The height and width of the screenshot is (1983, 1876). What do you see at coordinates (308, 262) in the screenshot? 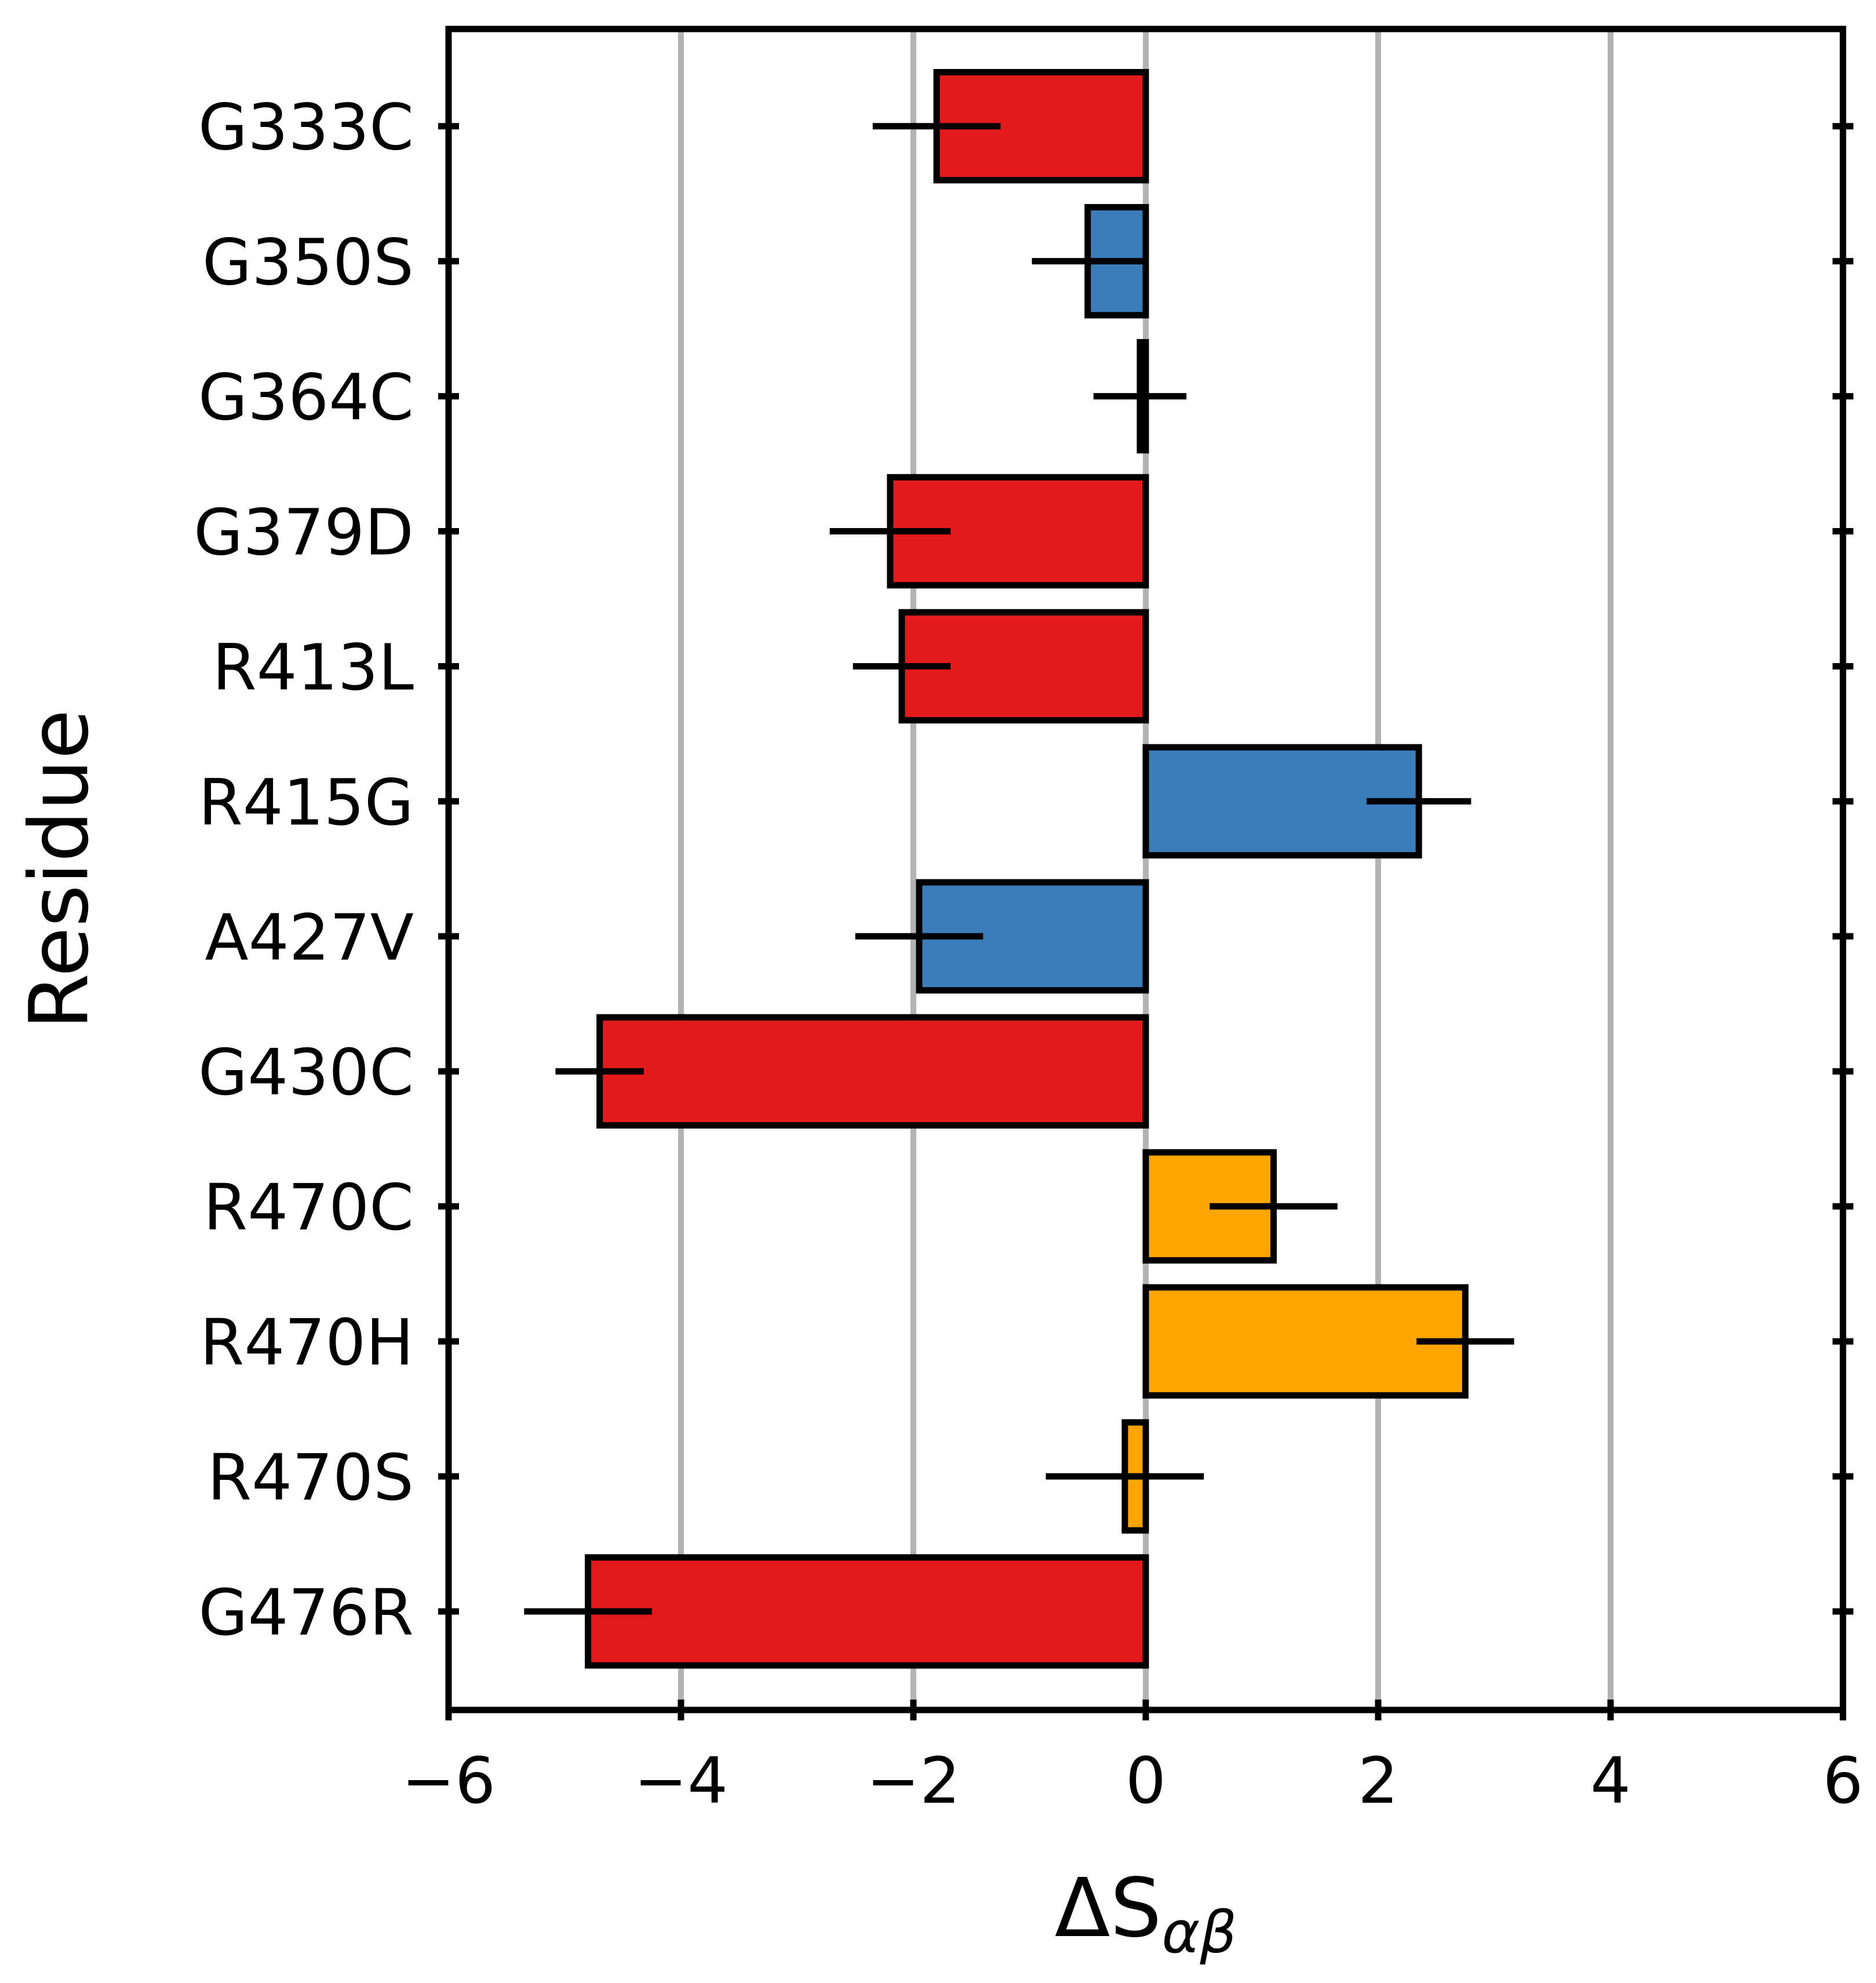
I see `y-tick-label: G350S` at bounding box center [308, 262].